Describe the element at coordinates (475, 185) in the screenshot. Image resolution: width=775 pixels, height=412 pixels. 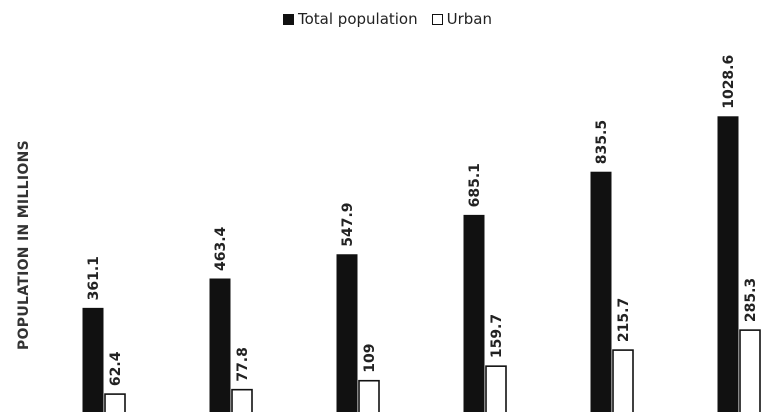
I see `data-label-total-3: 685.1` at that location.